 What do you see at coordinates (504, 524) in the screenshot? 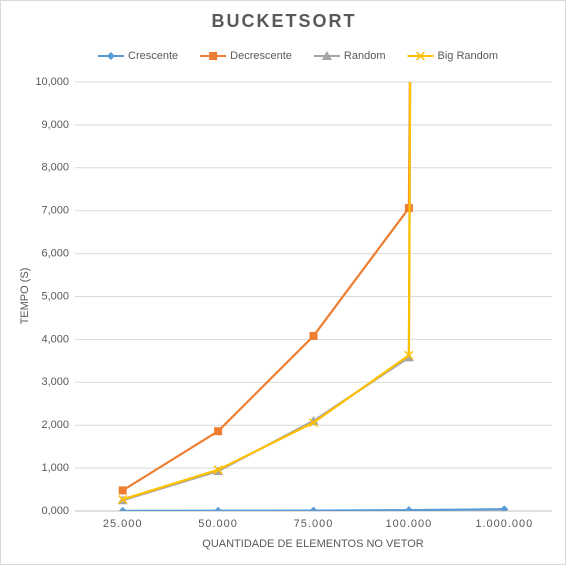
I see `x-tick-label: 1.000.000` at bounding box center [504, 524].